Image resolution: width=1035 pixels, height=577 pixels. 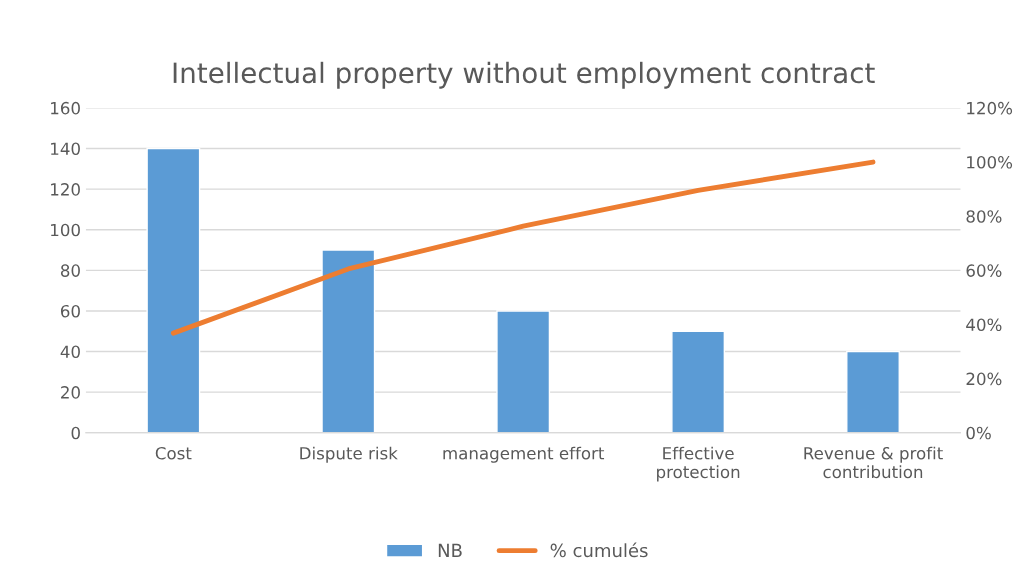 What do you see at coordinates (349, 454) in the screenshot?
I see `x-tick-label: Dispute risk` at bounding box center [349, 454].